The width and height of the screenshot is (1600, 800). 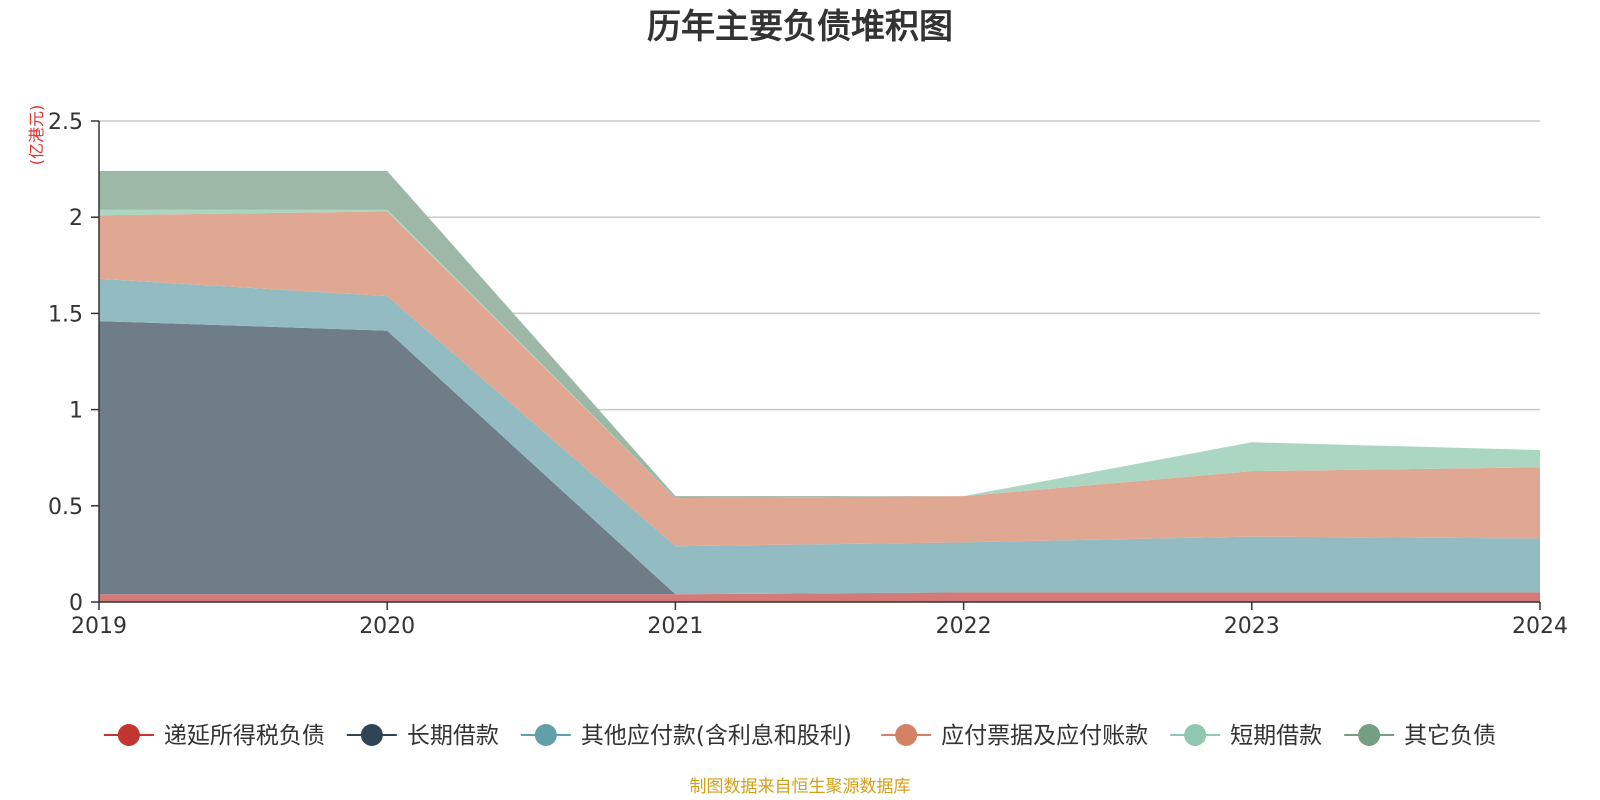 I want to click on y-tick-label: 1, so click(x=76, y=411).